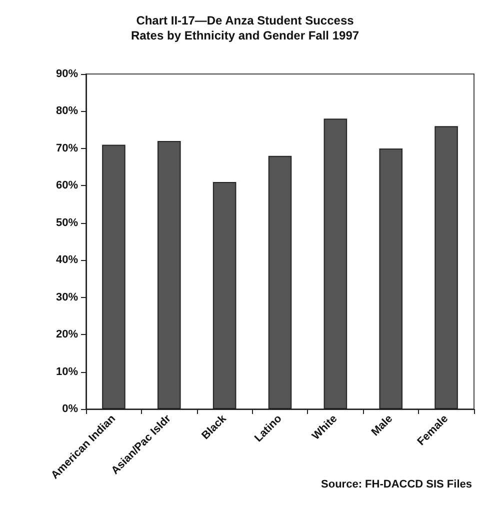 This screenshot has height=508, width=490. What do you see at coordinates (396, 484) in the screenshot?
I see `source-note: Source: FH-DACCD SIS Files` at bounding box center [396, 484].